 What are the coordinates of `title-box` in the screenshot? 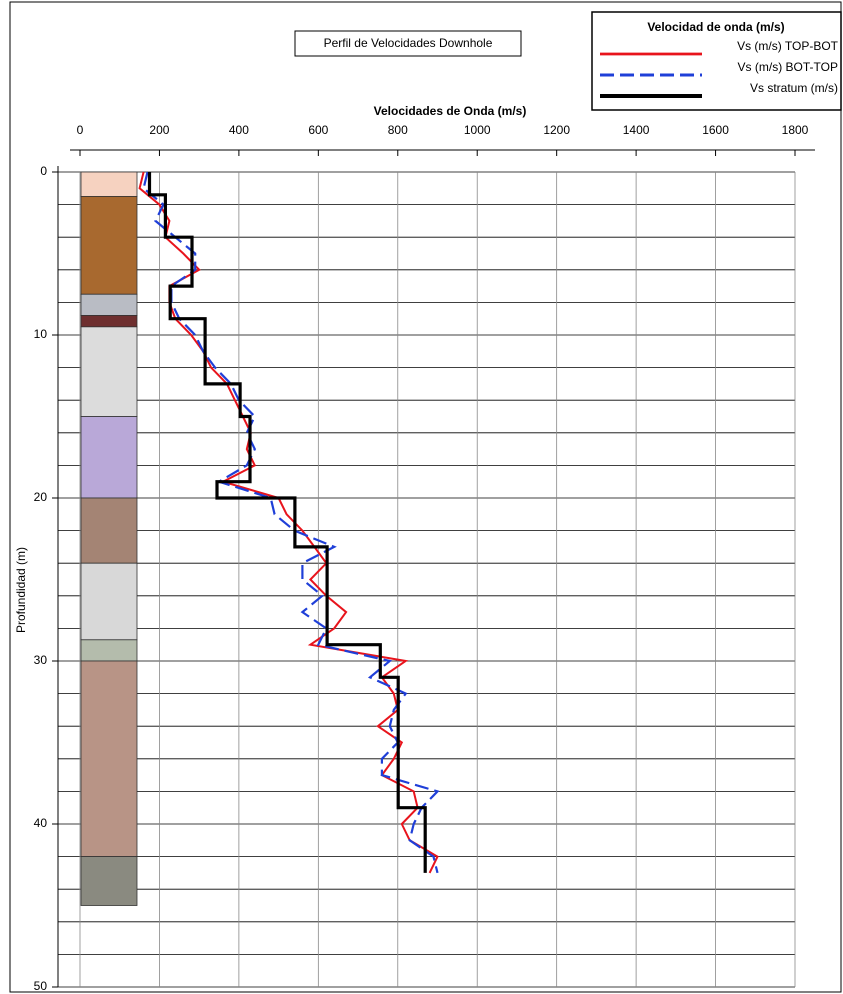 It's located at (408, 43).